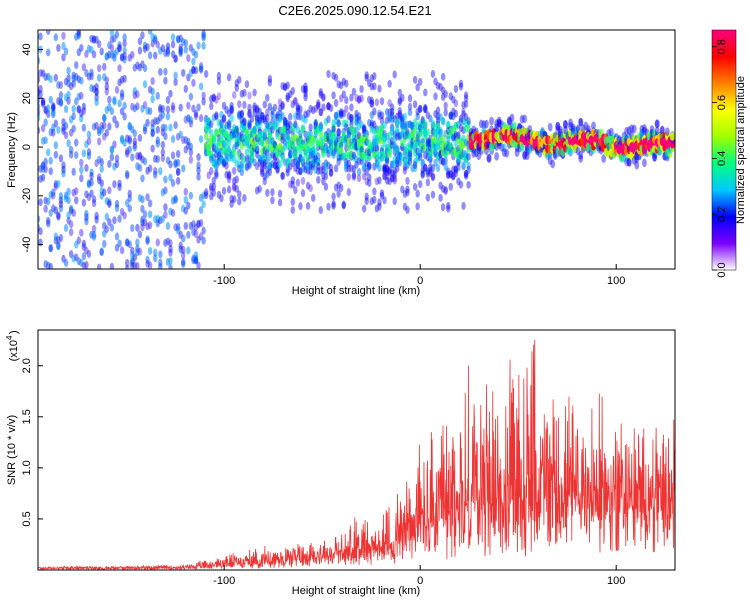 Image resolution: width=750 pixels, height=600 pixels. What do you see at coordinates (420, 281) in the screenshot?
I see `spectrogram-x-tick-label: 0` at bounding box center [420, 281].